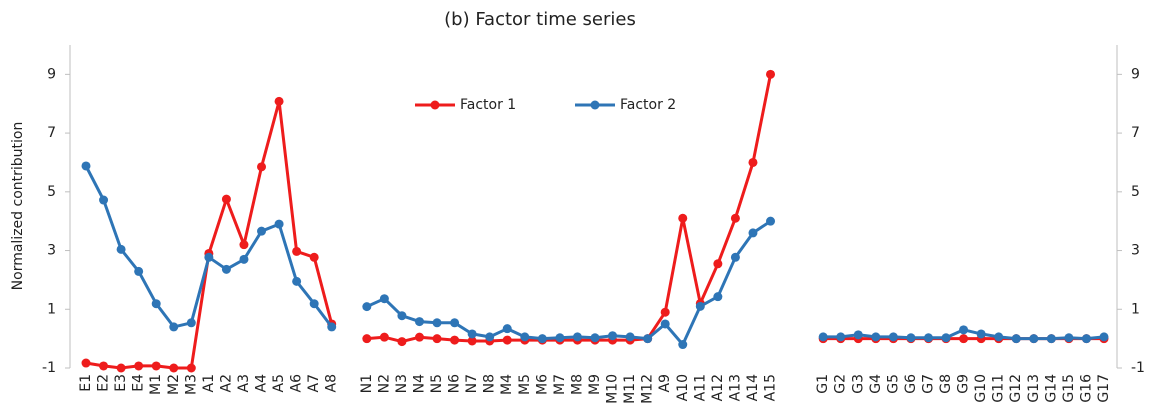 The height and width of the screenshot is (418, 1153). What do you see at coordinates (507, 384) in the screenshot?
I see `x-tick-label: M4` at bounding box center [507, 384].